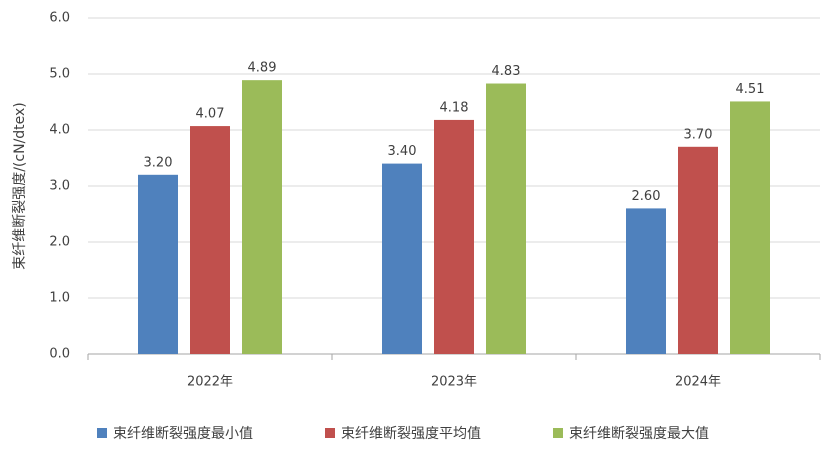  What do you see at coordinates (262, 68) in the screenshot?
I see `data-label: 4.89` at bounding box center [262, 68].